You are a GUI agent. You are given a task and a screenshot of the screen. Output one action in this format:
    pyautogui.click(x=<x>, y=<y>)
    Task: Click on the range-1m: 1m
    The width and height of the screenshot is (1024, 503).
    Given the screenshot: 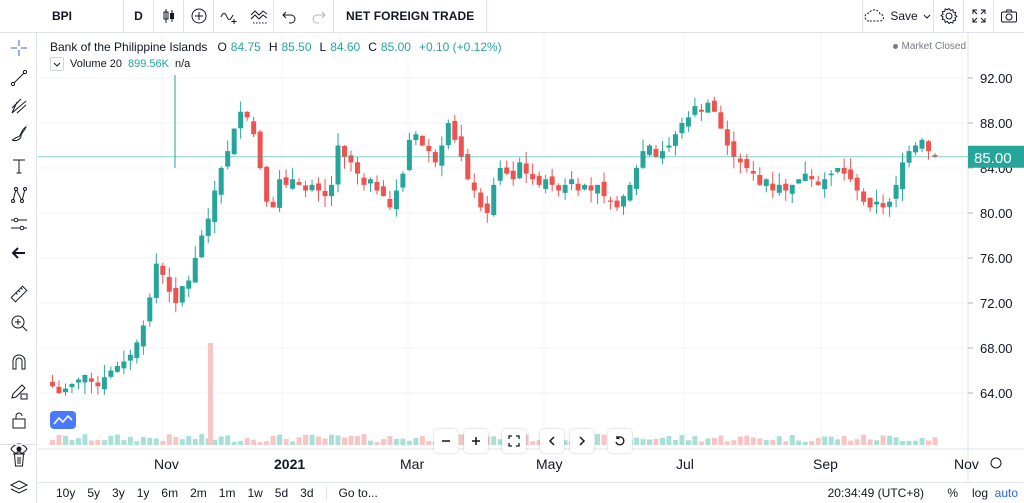 What is the action you would take?
    pyautogui.click(x=227, y=493)
    